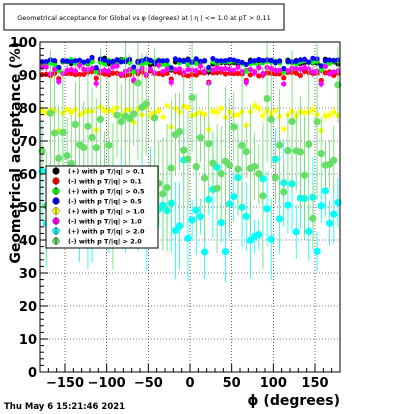  What do you see at coordinates (106, 192) in the screenshot?
I see `legend-label: (+) with p T/|q| > 0.5` at bounding box center [106, 192].